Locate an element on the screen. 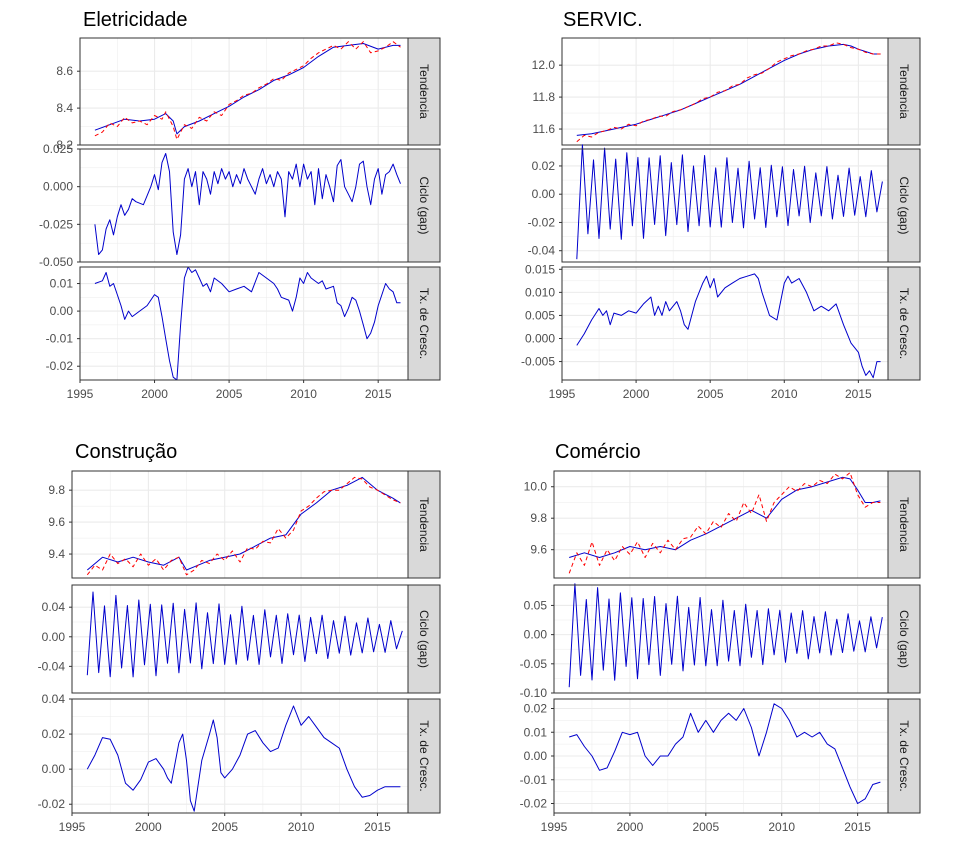 The width and height of the screenshot is (960, 864). chart-title: Construção is located at coordinates (126, 452).